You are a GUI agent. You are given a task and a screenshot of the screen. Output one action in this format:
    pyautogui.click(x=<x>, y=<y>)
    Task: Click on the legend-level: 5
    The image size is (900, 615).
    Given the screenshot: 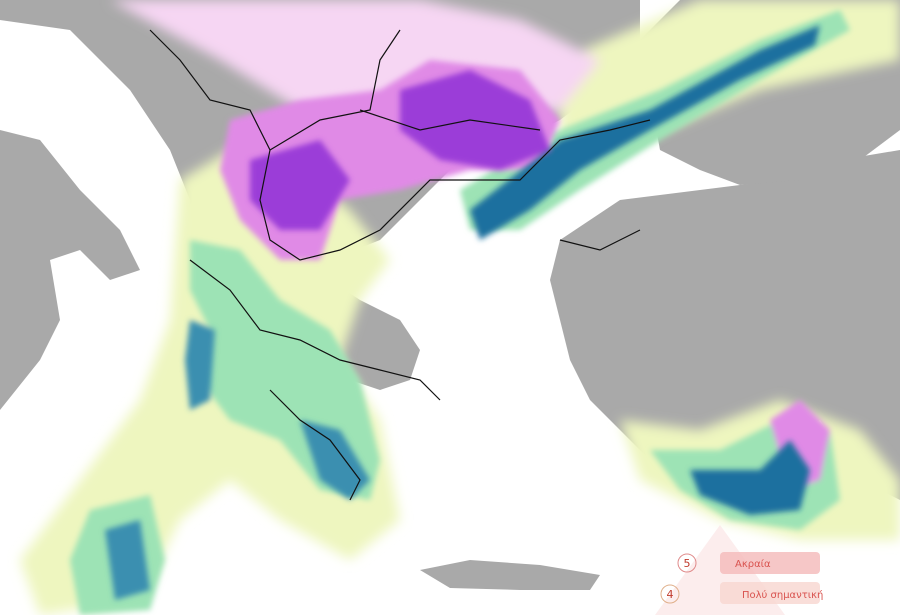 What is the action you would take?
    pyautogui.click(x=687, y=563)
    